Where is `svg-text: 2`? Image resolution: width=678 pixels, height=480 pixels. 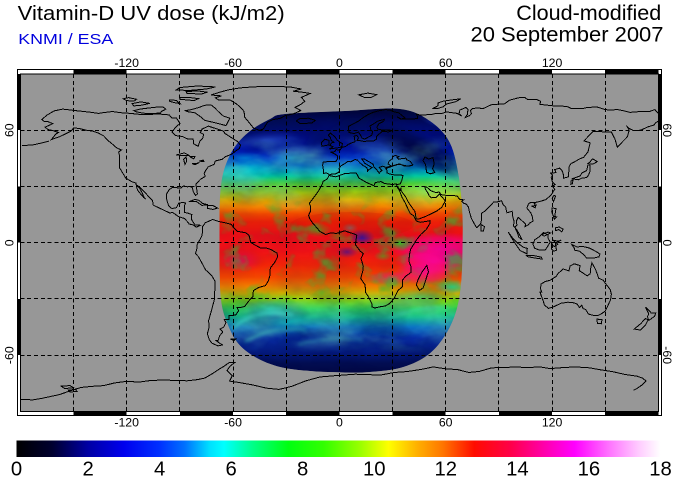
svg-text: 2 is located at coordinates (87, 469).